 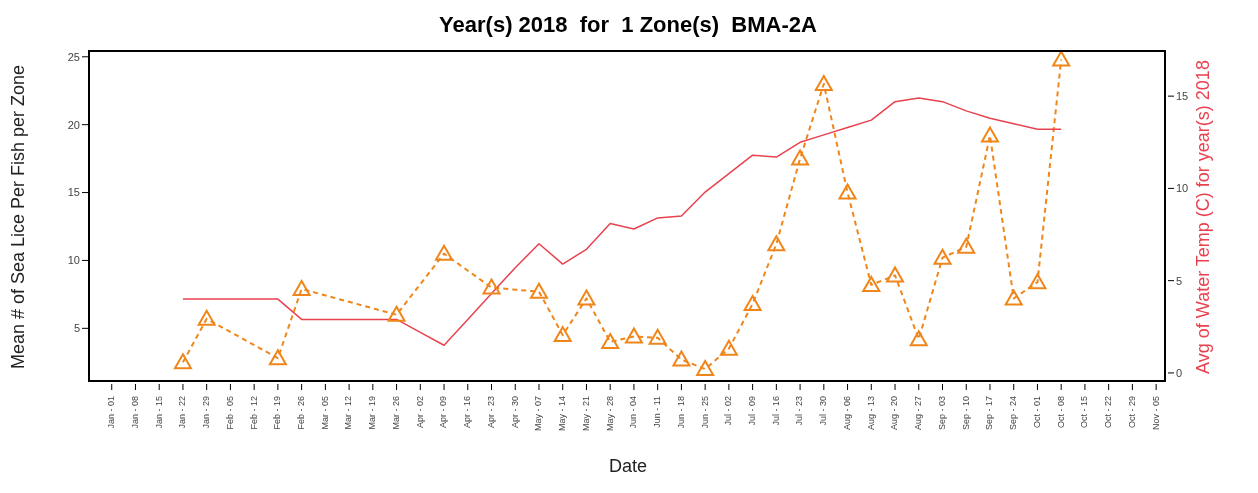 I want to click on x-tick-label: Feb - 19, so click(x=277, y=413).